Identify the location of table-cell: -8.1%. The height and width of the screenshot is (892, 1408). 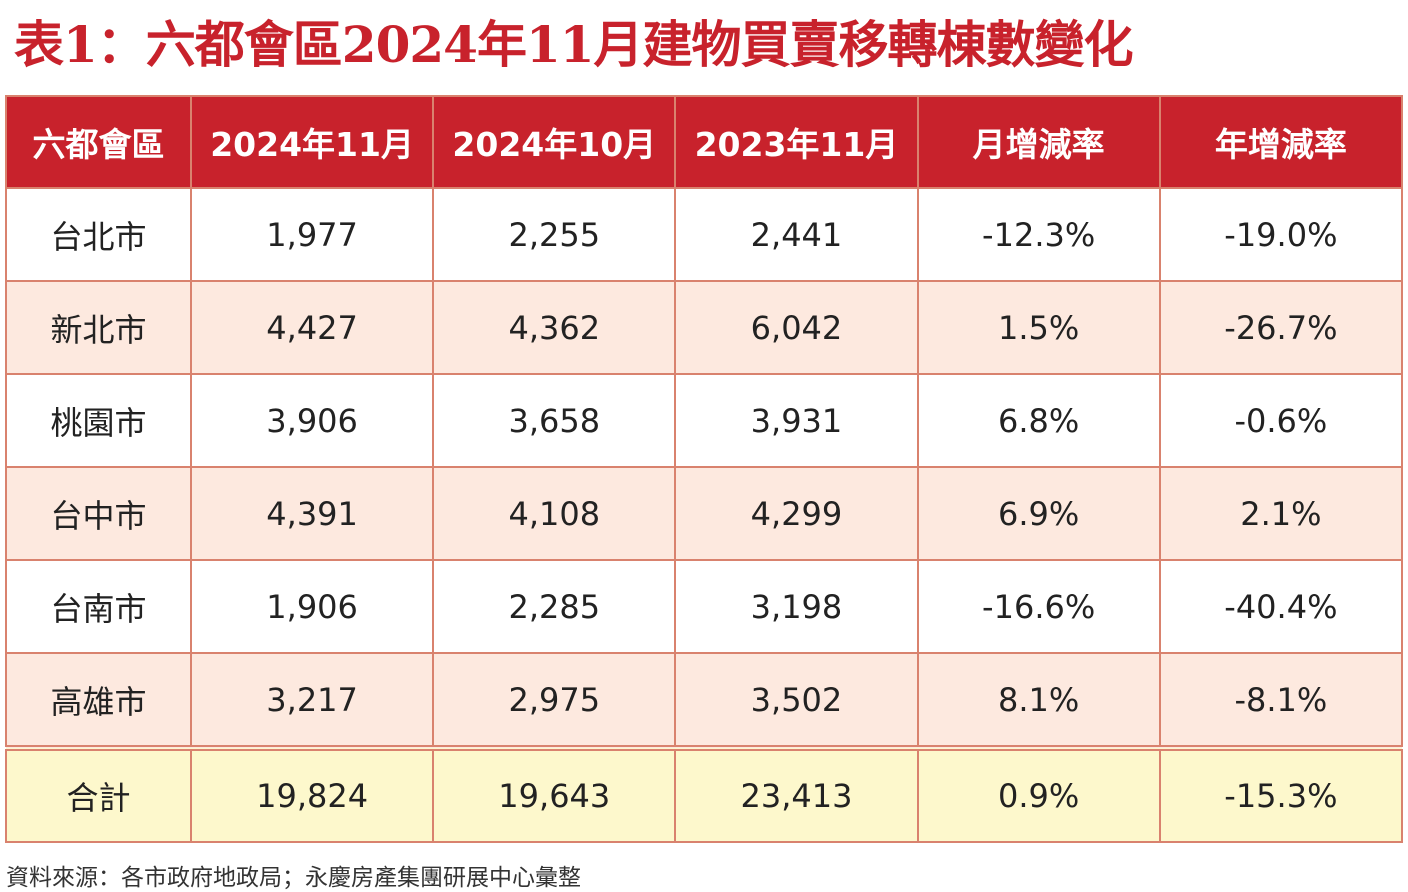
(1281, 700).